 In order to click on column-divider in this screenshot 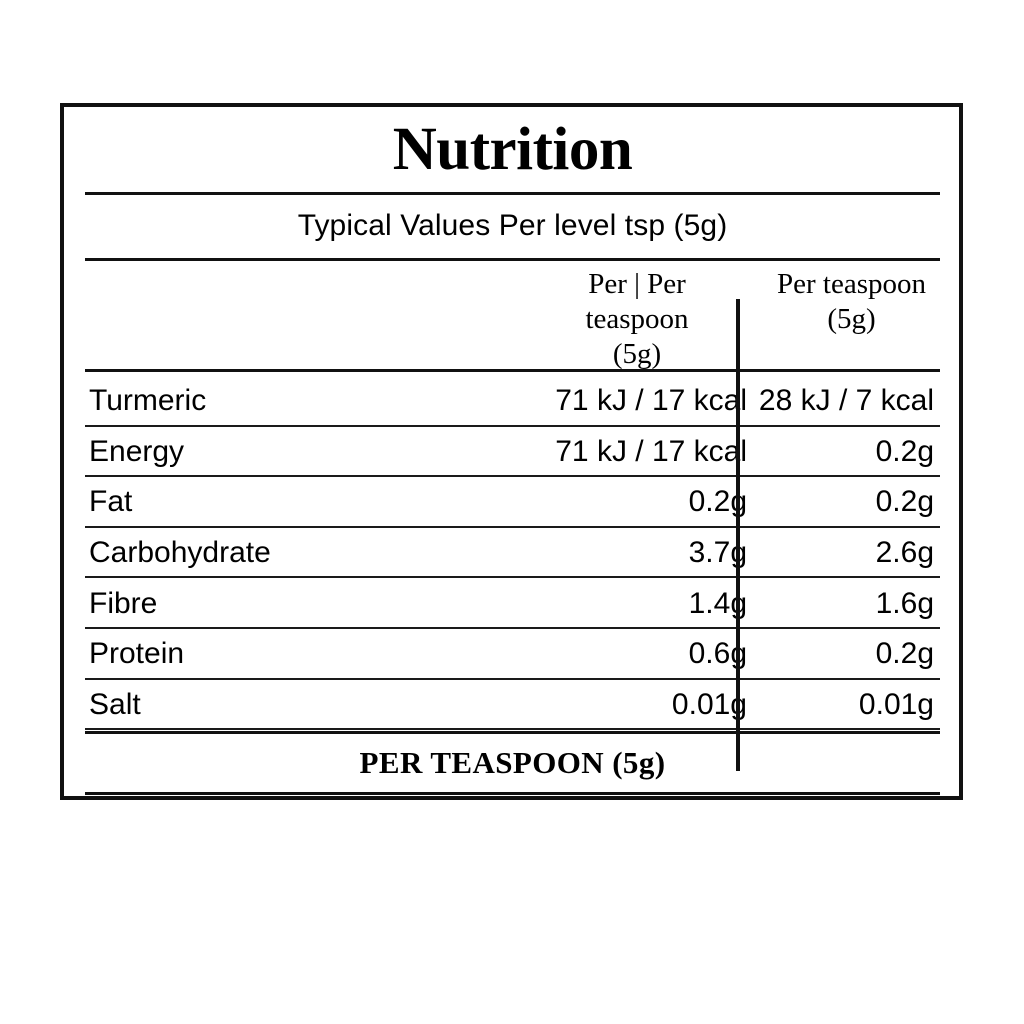, I will do `click(738, 535)`.